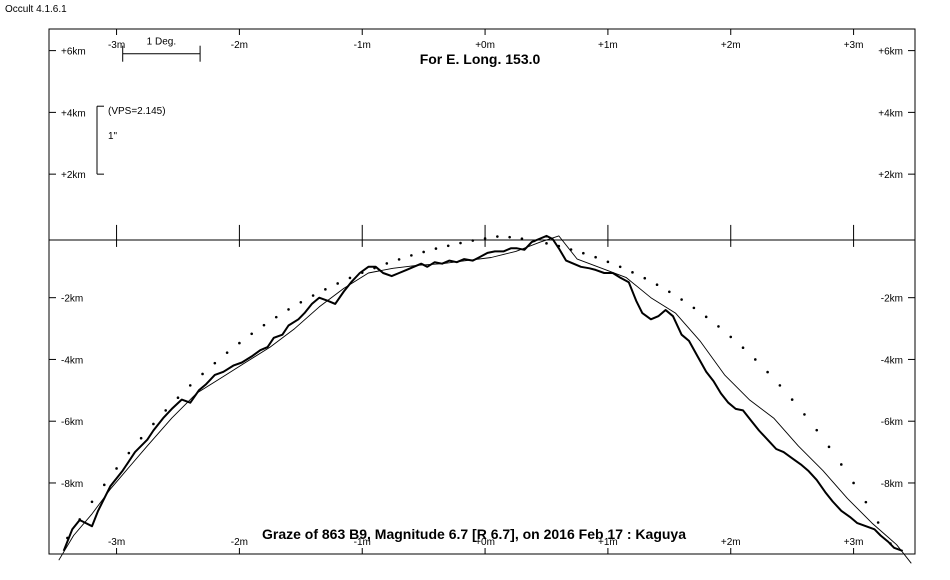  What do you see at coordinates (485, 542) in the screenshot?
I see `x-tick-label-bottom: +0m` at bounding box center [485, 542].